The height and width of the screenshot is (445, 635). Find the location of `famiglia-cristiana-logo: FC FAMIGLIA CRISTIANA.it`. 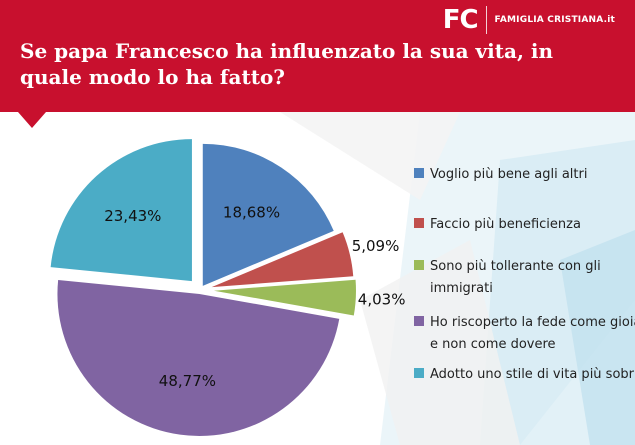

famiglia-cristiana-logo: FC FAMIGLIA CRISTIANA.it is located at coordinates (529, 20).